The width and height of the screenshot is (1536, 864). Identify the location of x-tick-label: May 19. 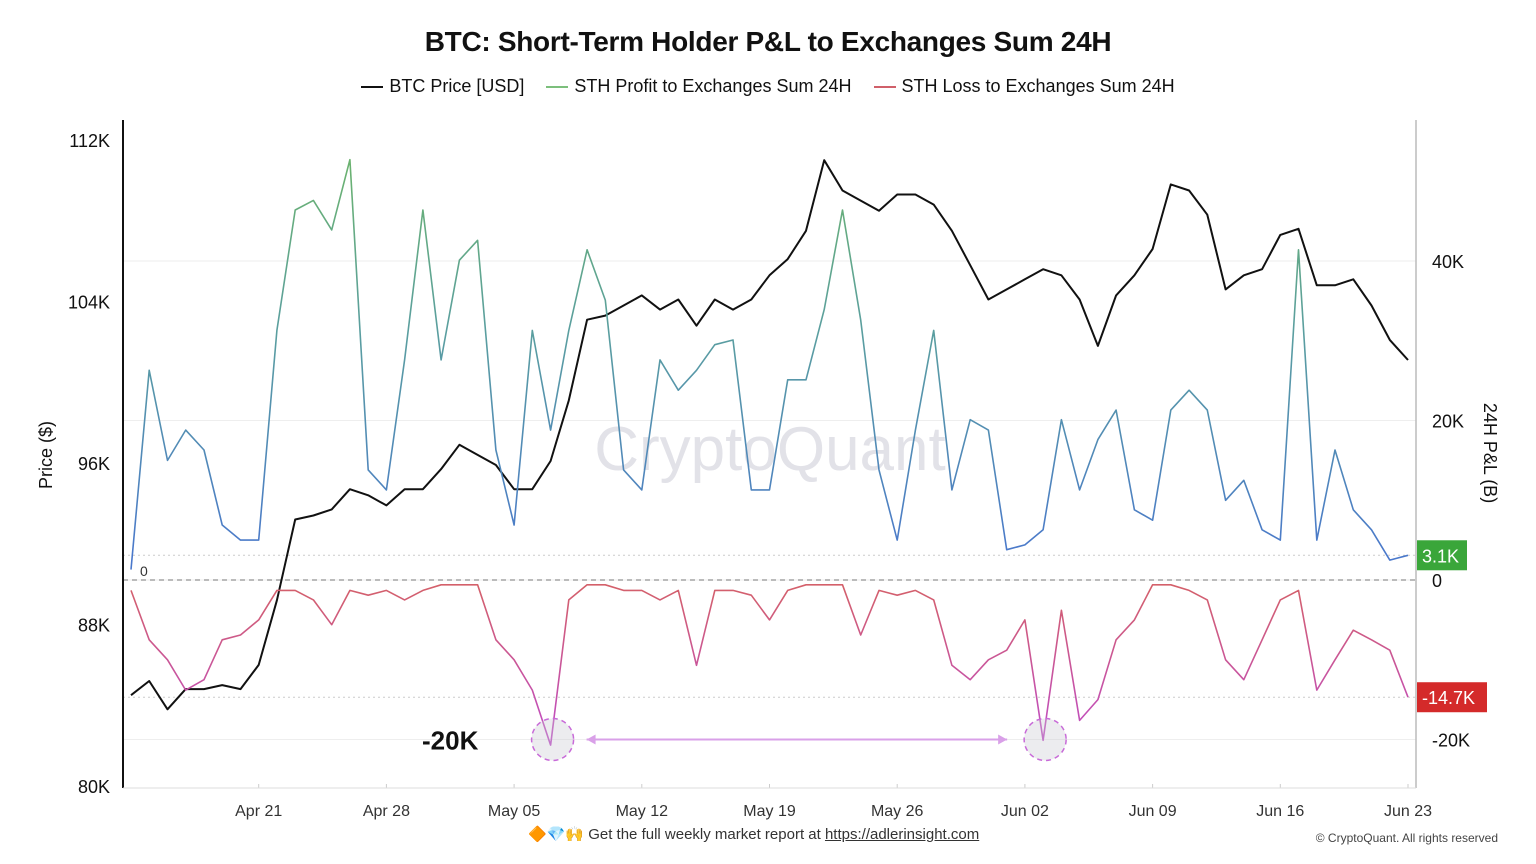
(769, 811).